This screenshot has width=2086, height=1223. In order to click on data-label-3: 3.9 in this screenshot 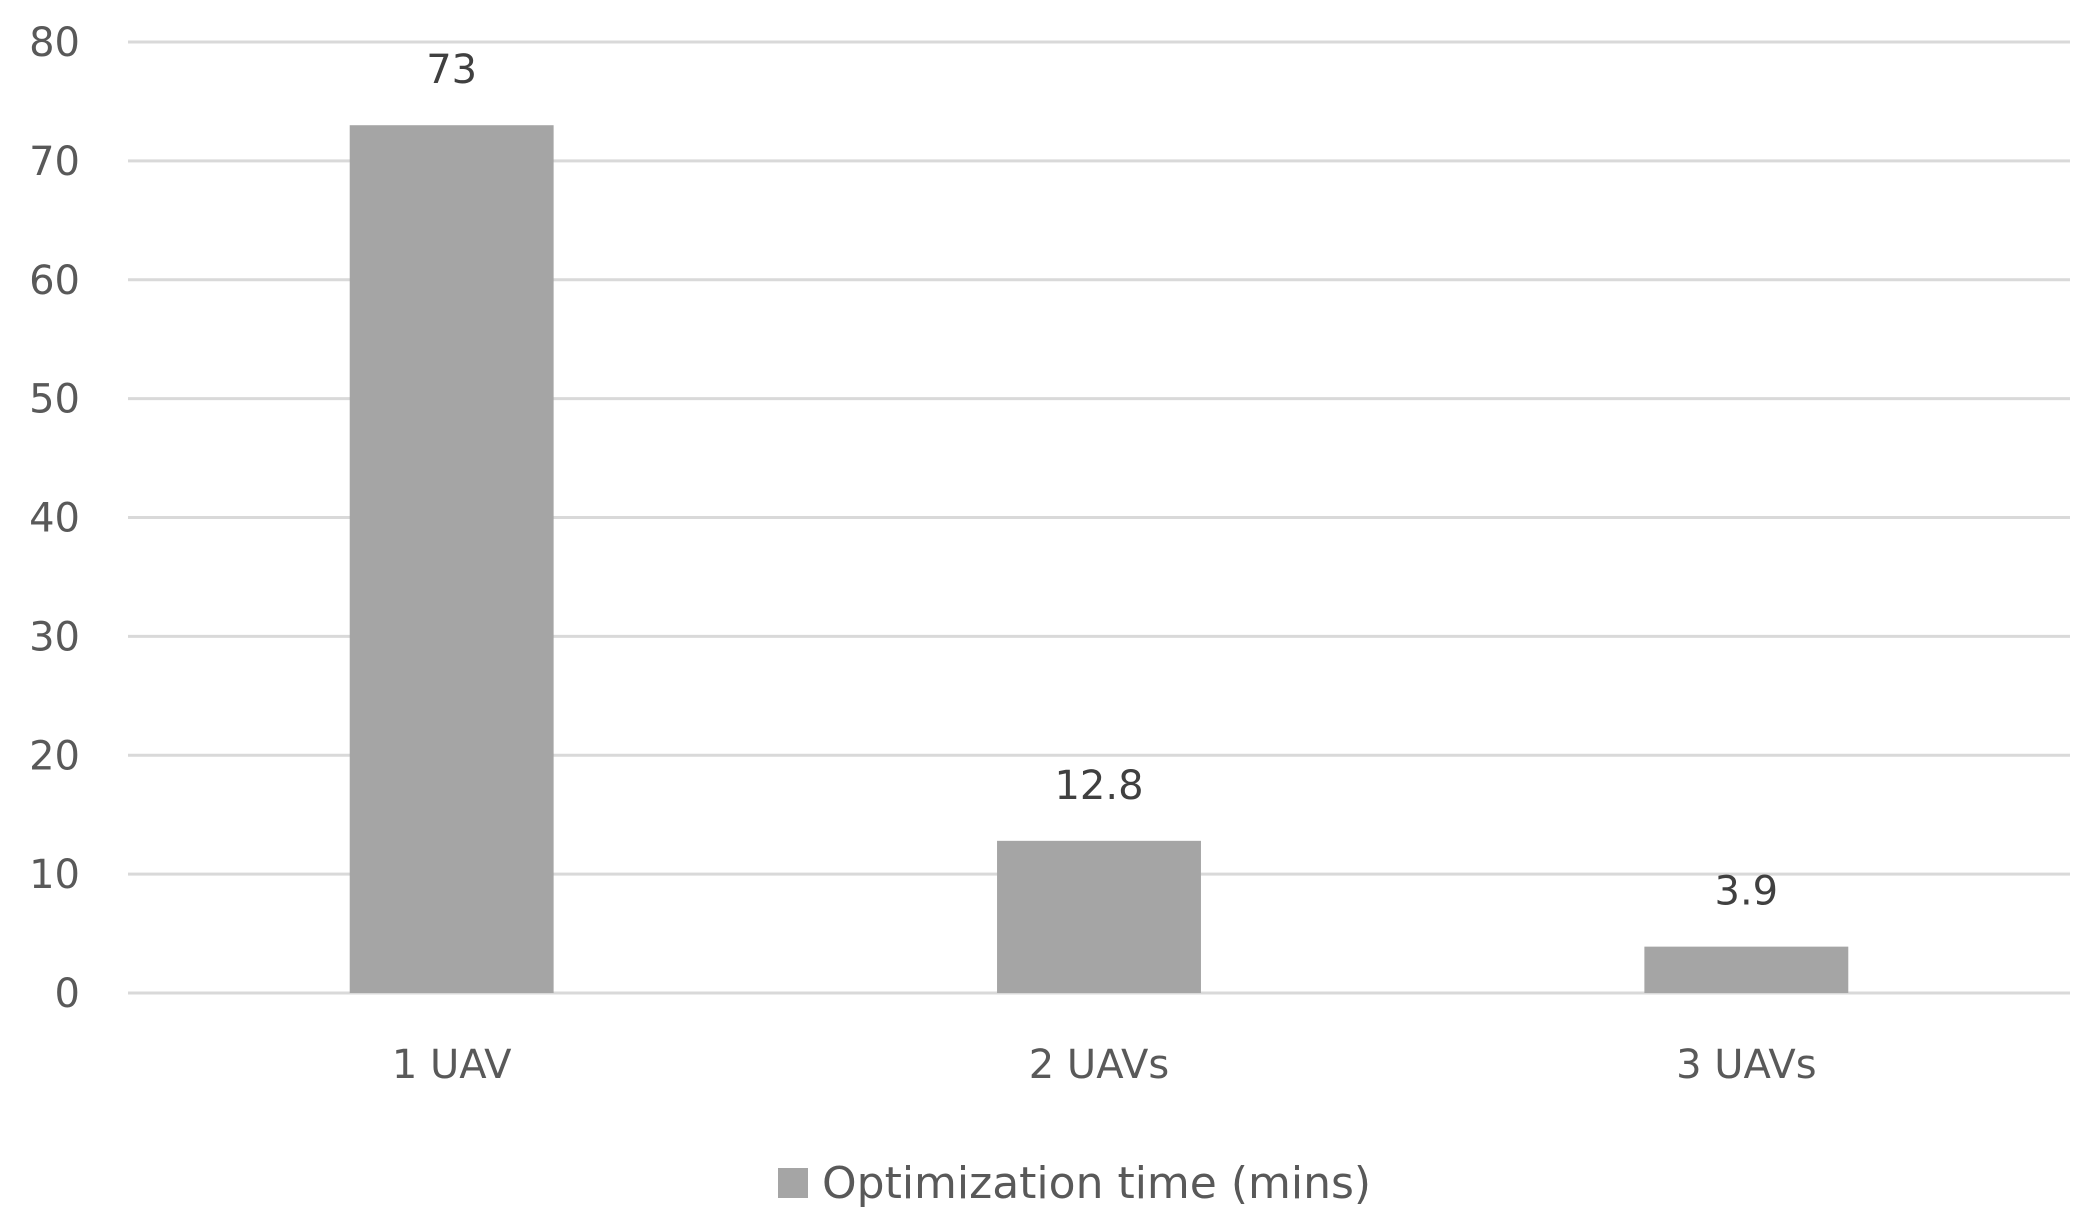, I will do `click(1747, 892)`.